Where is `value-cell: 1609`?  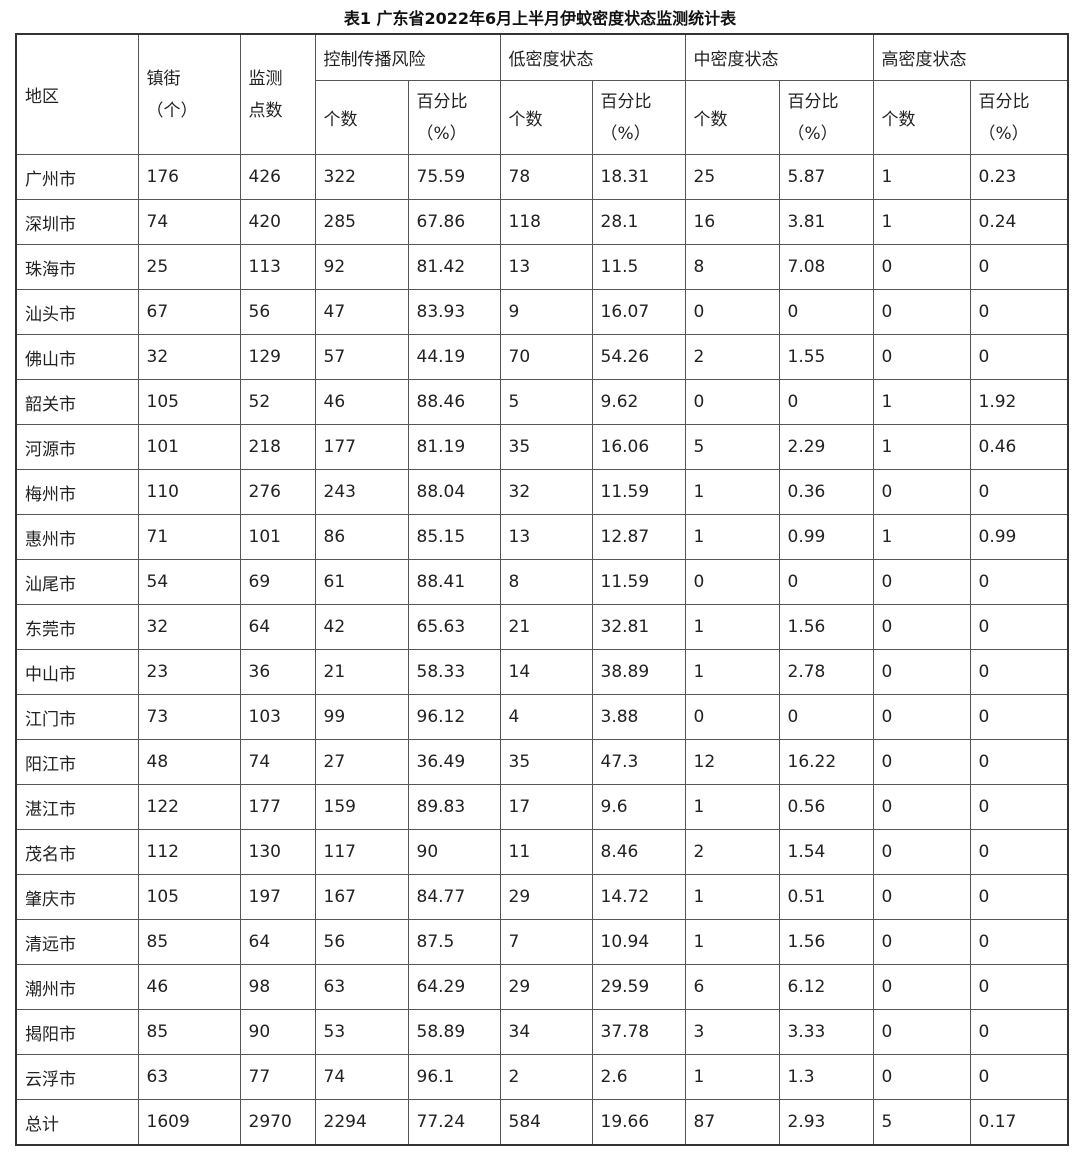
value-cell: 1609 is located at coordinates (189, 1122).